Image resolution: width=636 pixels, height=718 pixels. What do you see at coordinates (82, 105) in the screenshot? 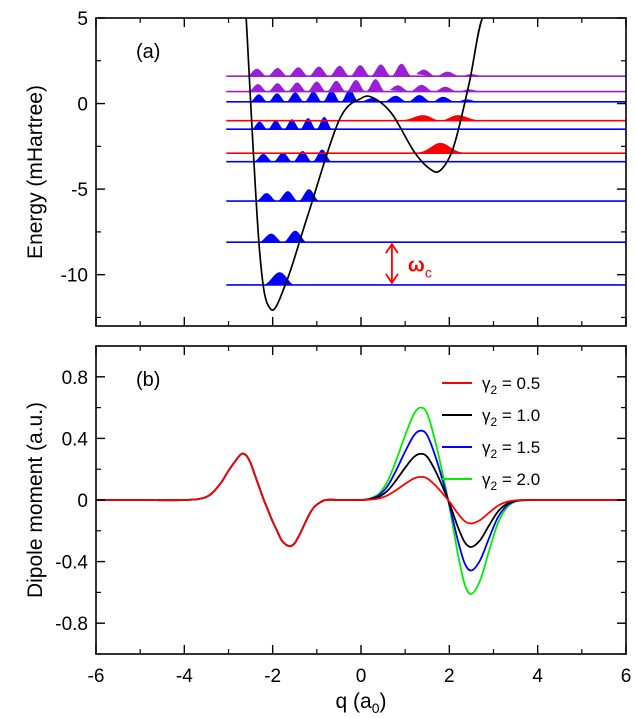
I see `a-y-tick-label-1: 0` at bounding box center [82, 105].